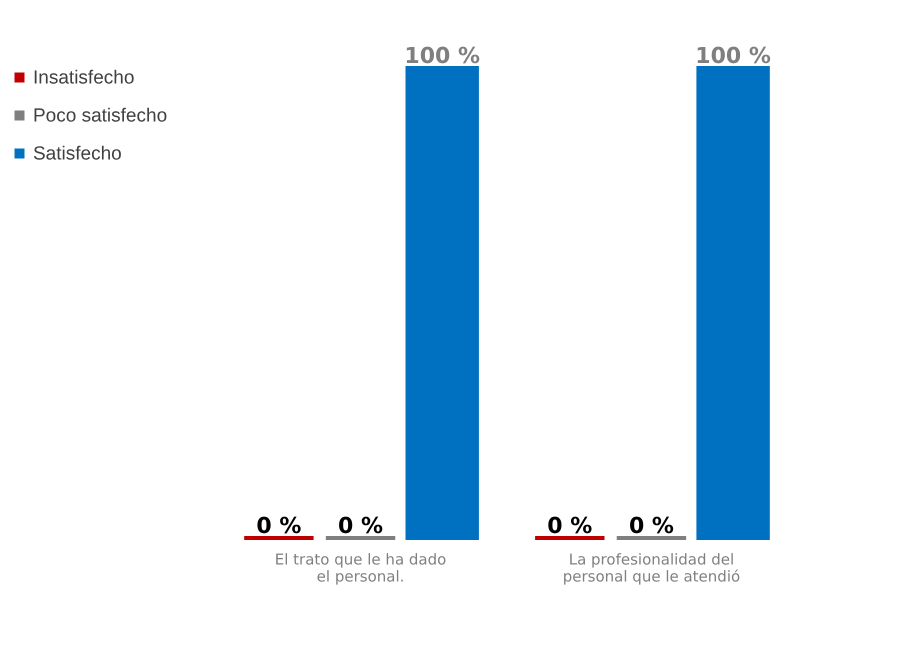 The width and height of the screenshot is (901, 646). What do you see at coordinates (100, 116) in the screenshot?
I see `legend-label: Poco satisfecho` at bounding box center [100, 116].